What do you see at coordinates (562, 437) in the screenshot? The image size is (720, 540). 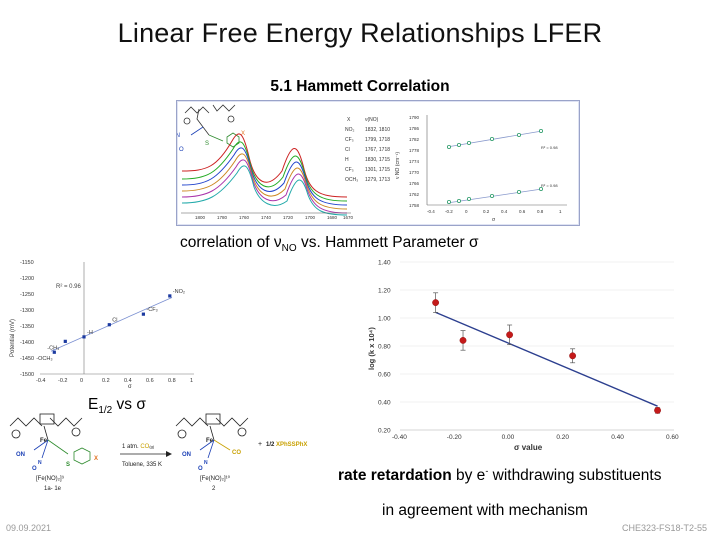 I see `rate-x-tick: 0.20` at bounding box center [562, 437].